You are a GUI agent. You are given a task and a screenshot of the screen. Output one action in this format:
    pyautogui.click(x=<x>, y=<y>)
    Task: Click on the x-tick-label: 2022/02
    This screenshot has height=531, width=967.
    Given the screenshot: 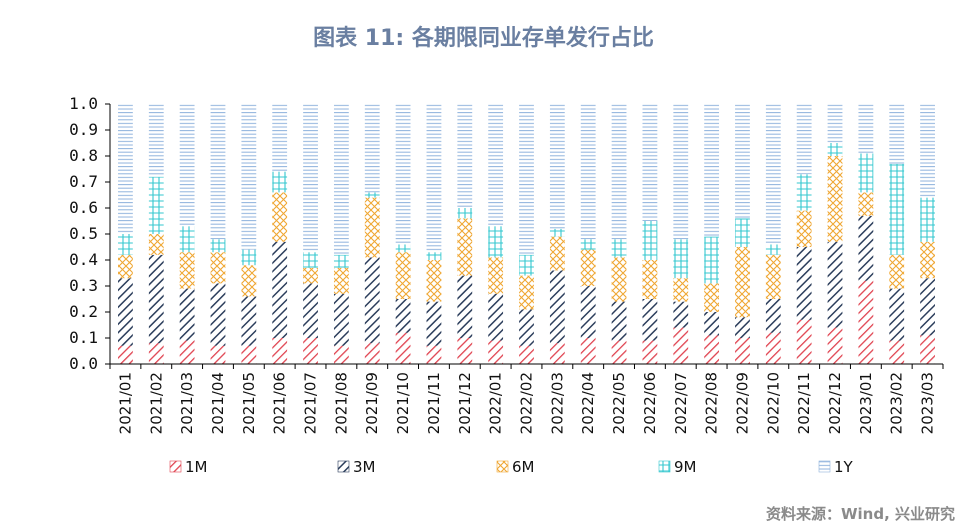 What is the action you would take?
    pyautogui.click(x=527, y=403)
    